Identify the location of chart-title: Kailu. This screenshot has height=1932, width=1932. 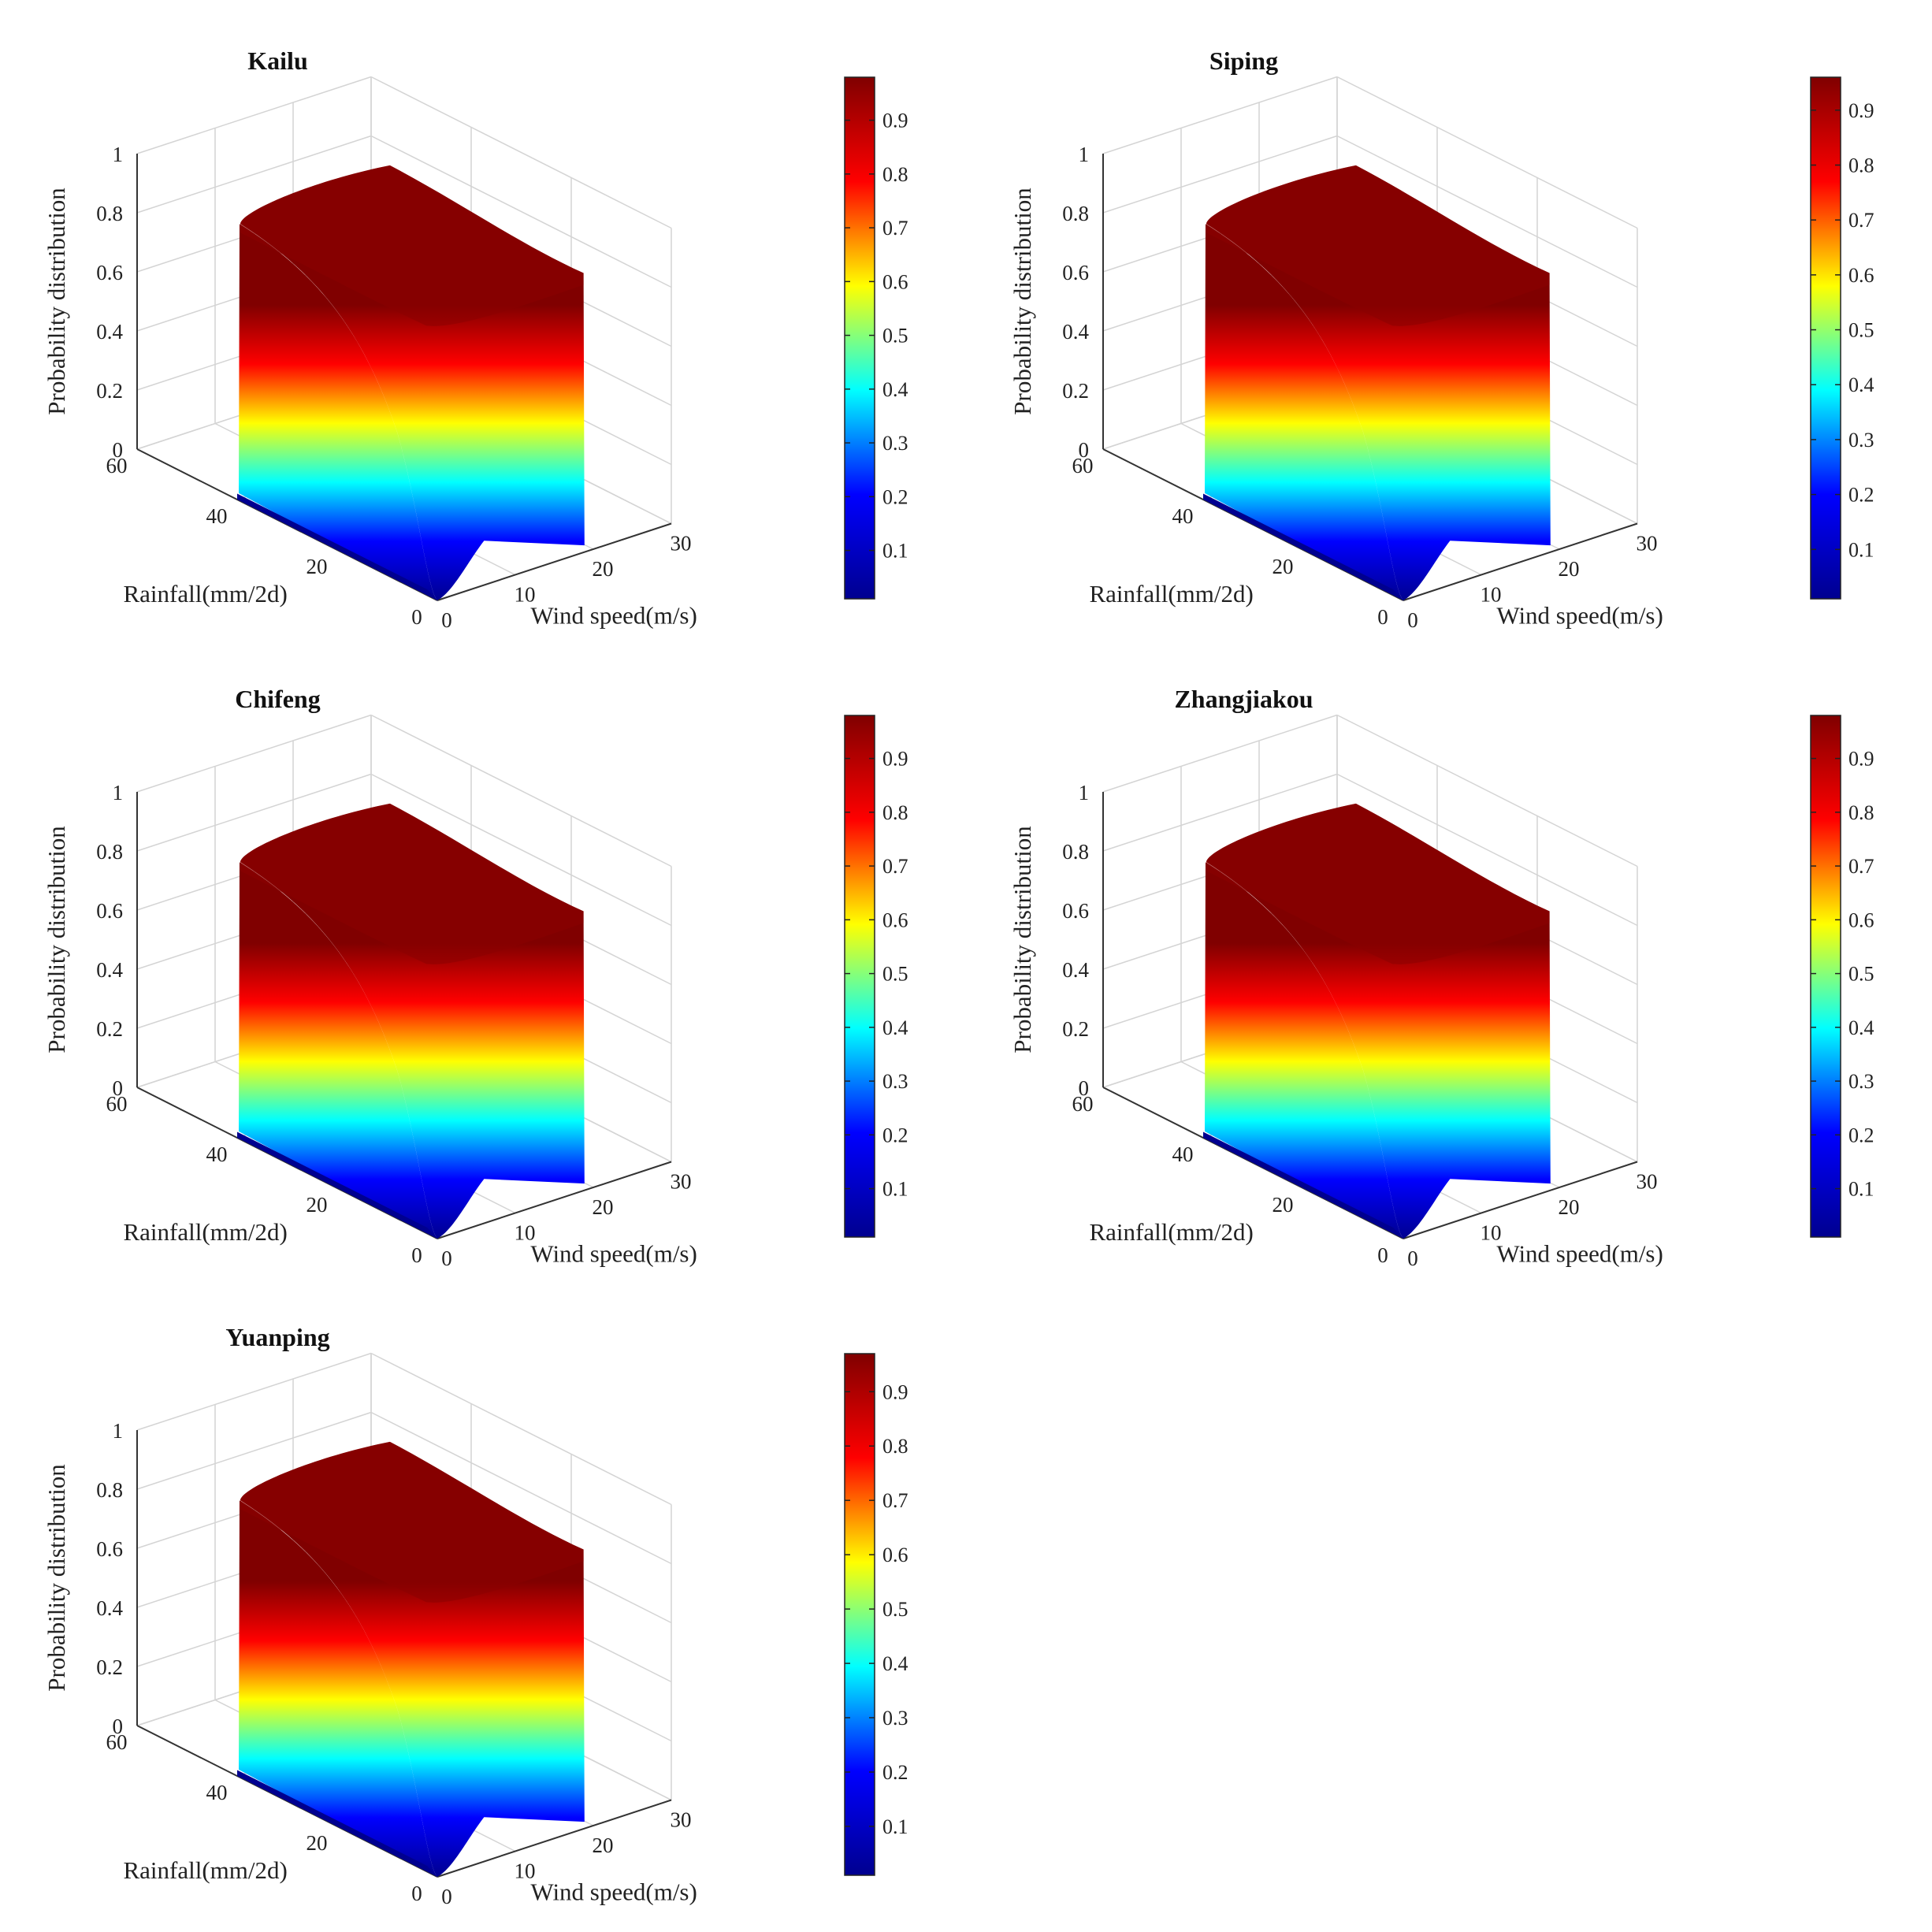
(277, 60).